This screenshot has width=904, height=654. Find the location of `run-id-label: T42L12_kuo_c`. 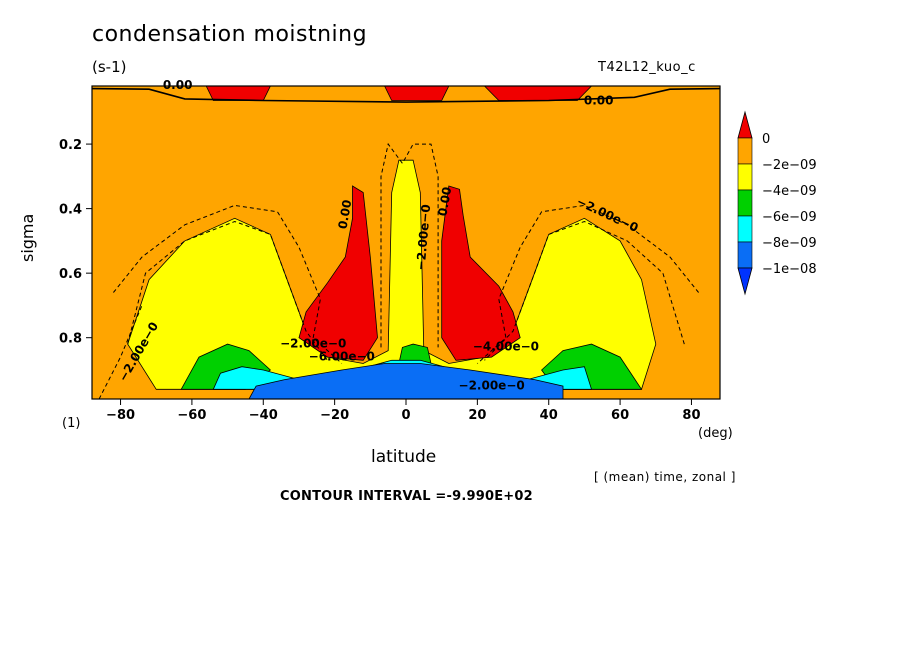

run-id-label: T42L12_kuo_c is located at coordinates (647, 67).